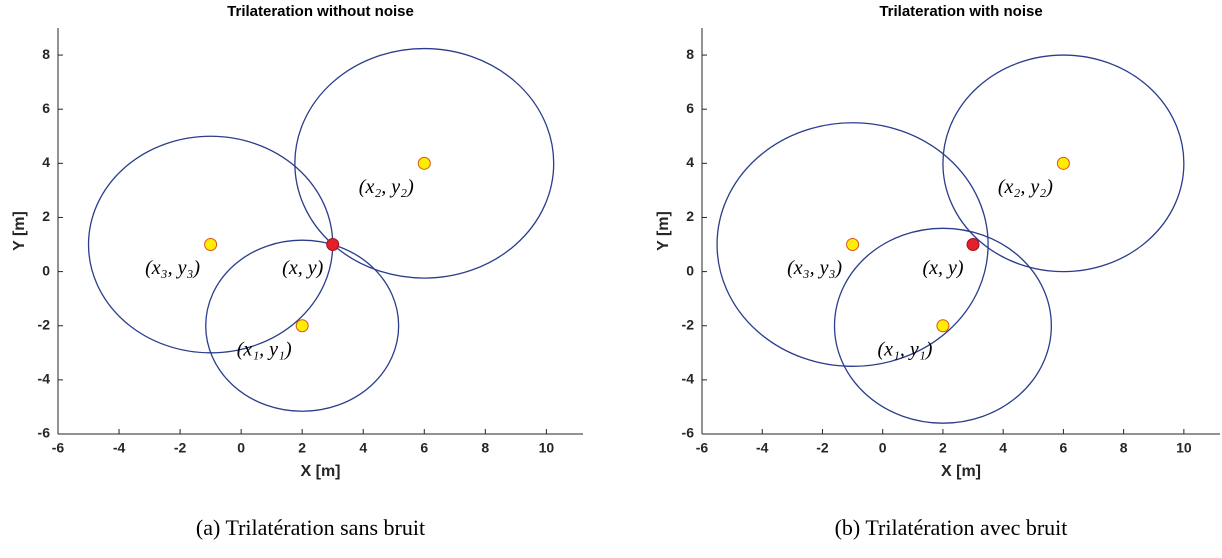 This screenshot has width=1222, height=558. What do you see at coordinates (320, 11) in the screenshot?
I see `chart-title: Trilateration without noise` at bounding box center [320, 11].